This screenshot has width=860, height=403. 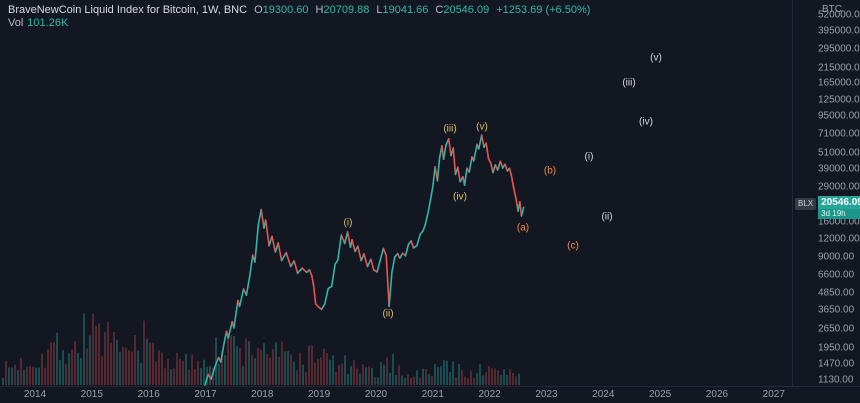 What do you see at coordinates (543, 10) in the screenshot?
I see `price-change: +1253.69 (+6.50%)` at bounding box center [543, 10].